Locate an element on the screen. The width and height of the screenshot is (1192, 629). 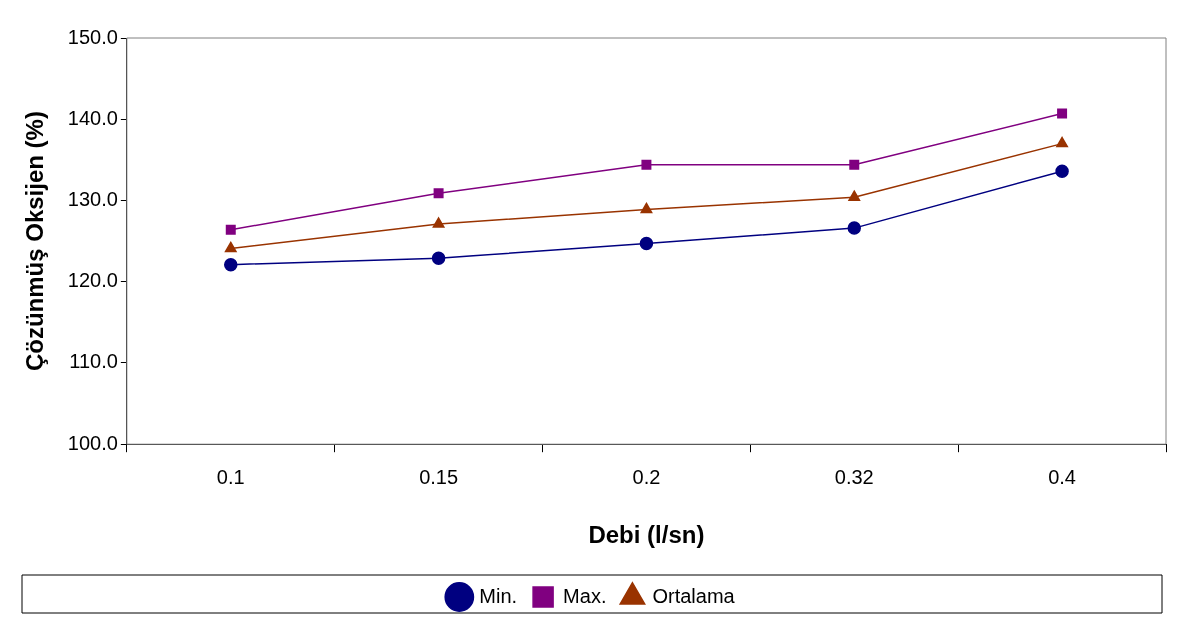
y-tick-label: 110.0 is located at coordinates (93, 361).